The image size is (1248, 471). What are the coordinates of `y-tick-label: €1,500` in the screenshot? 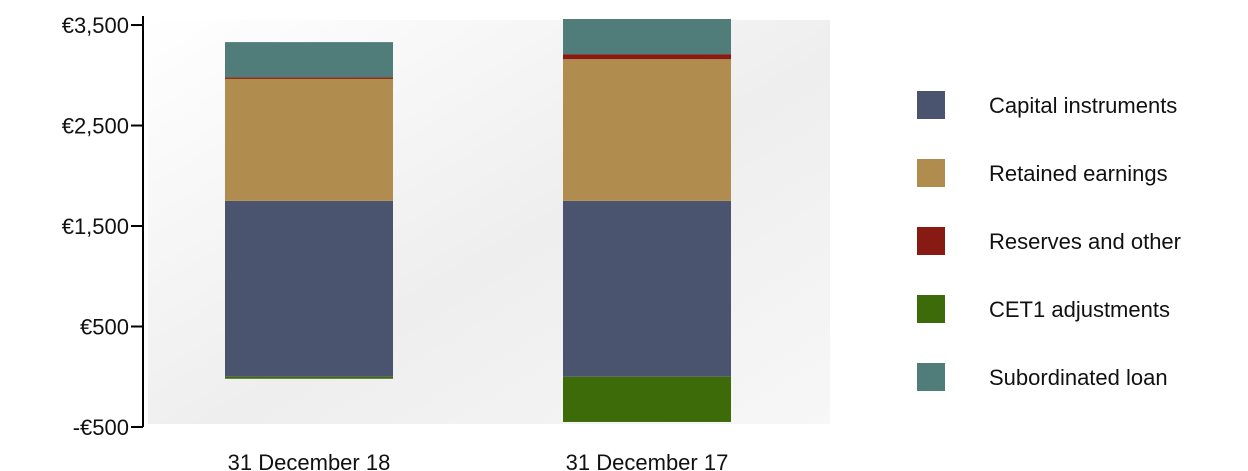 It's located at (95, 226).